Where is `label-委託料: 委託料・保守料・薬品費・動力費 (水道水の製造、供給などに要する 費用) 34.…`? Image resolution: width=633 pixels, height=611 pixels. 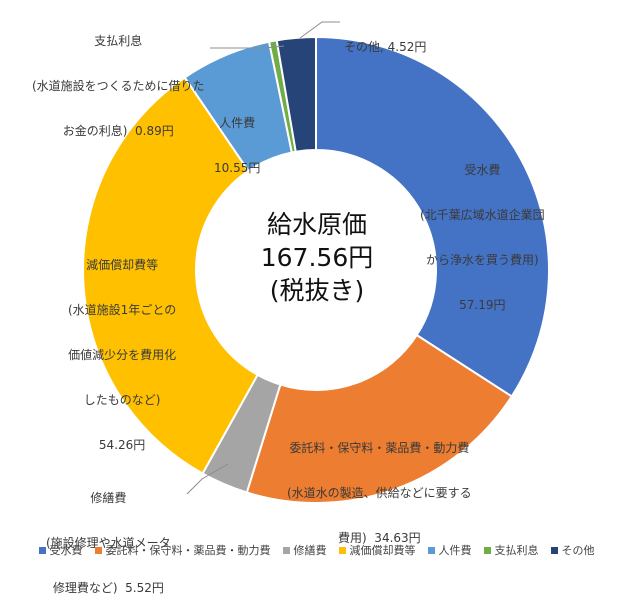 label-委託料: 委託料・保守料・薬品費・動力費 (水道水の製造、供給などに要する 費用) 34.… is located at coordinates (379, 486).